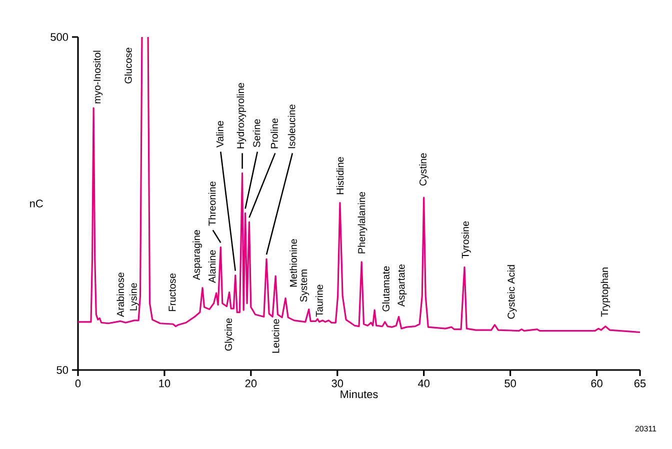 Image resolution: width=672 pixels, height=449 pixels. I want to click on annotation: Cysteic Acid, so click(512, 292).